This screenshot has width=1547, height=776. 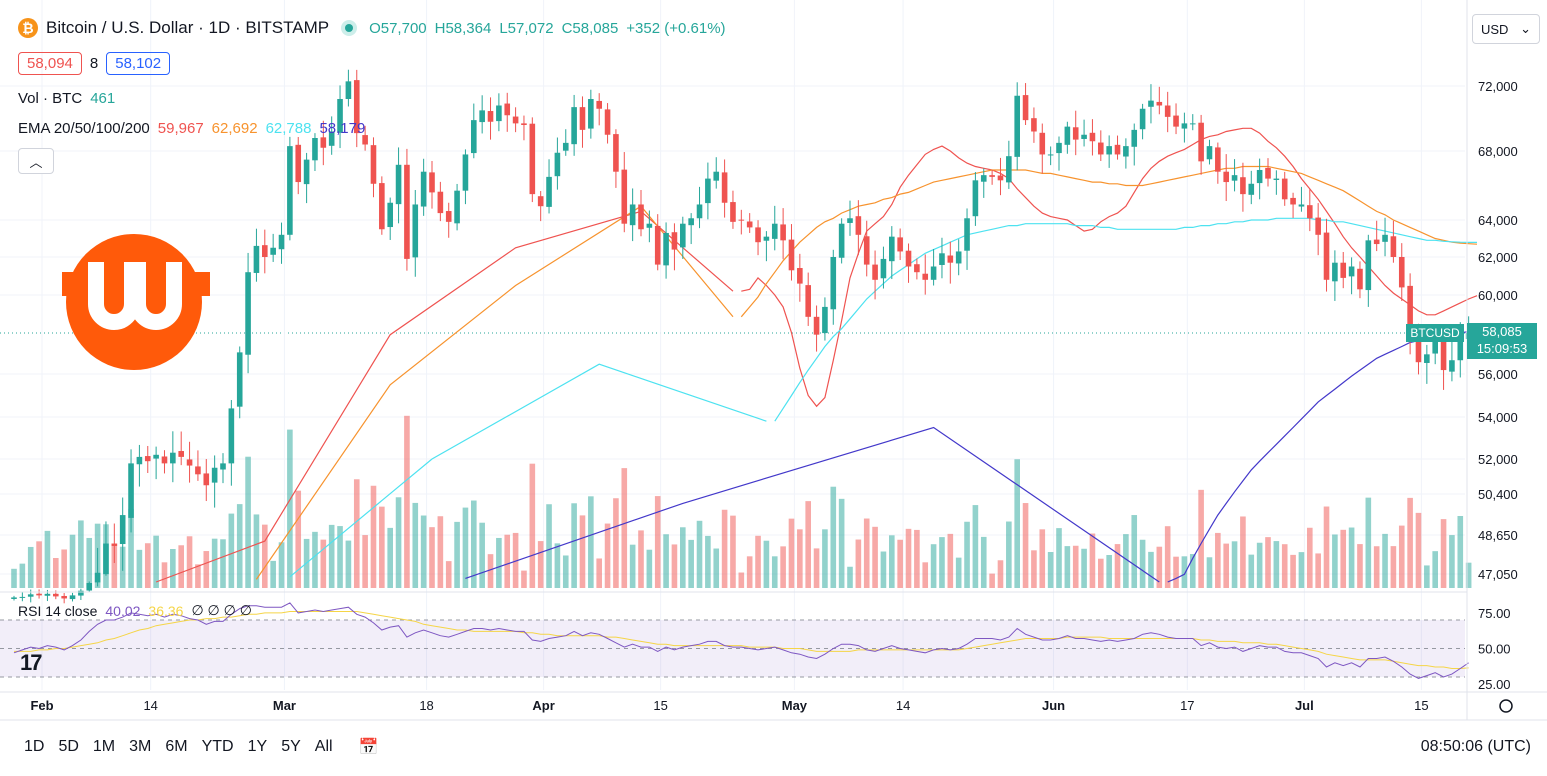 What do you see at coordinates (123, 610) in the screenshot?
I see `rsi-value: 40.02` at bounding box center [123, 610].